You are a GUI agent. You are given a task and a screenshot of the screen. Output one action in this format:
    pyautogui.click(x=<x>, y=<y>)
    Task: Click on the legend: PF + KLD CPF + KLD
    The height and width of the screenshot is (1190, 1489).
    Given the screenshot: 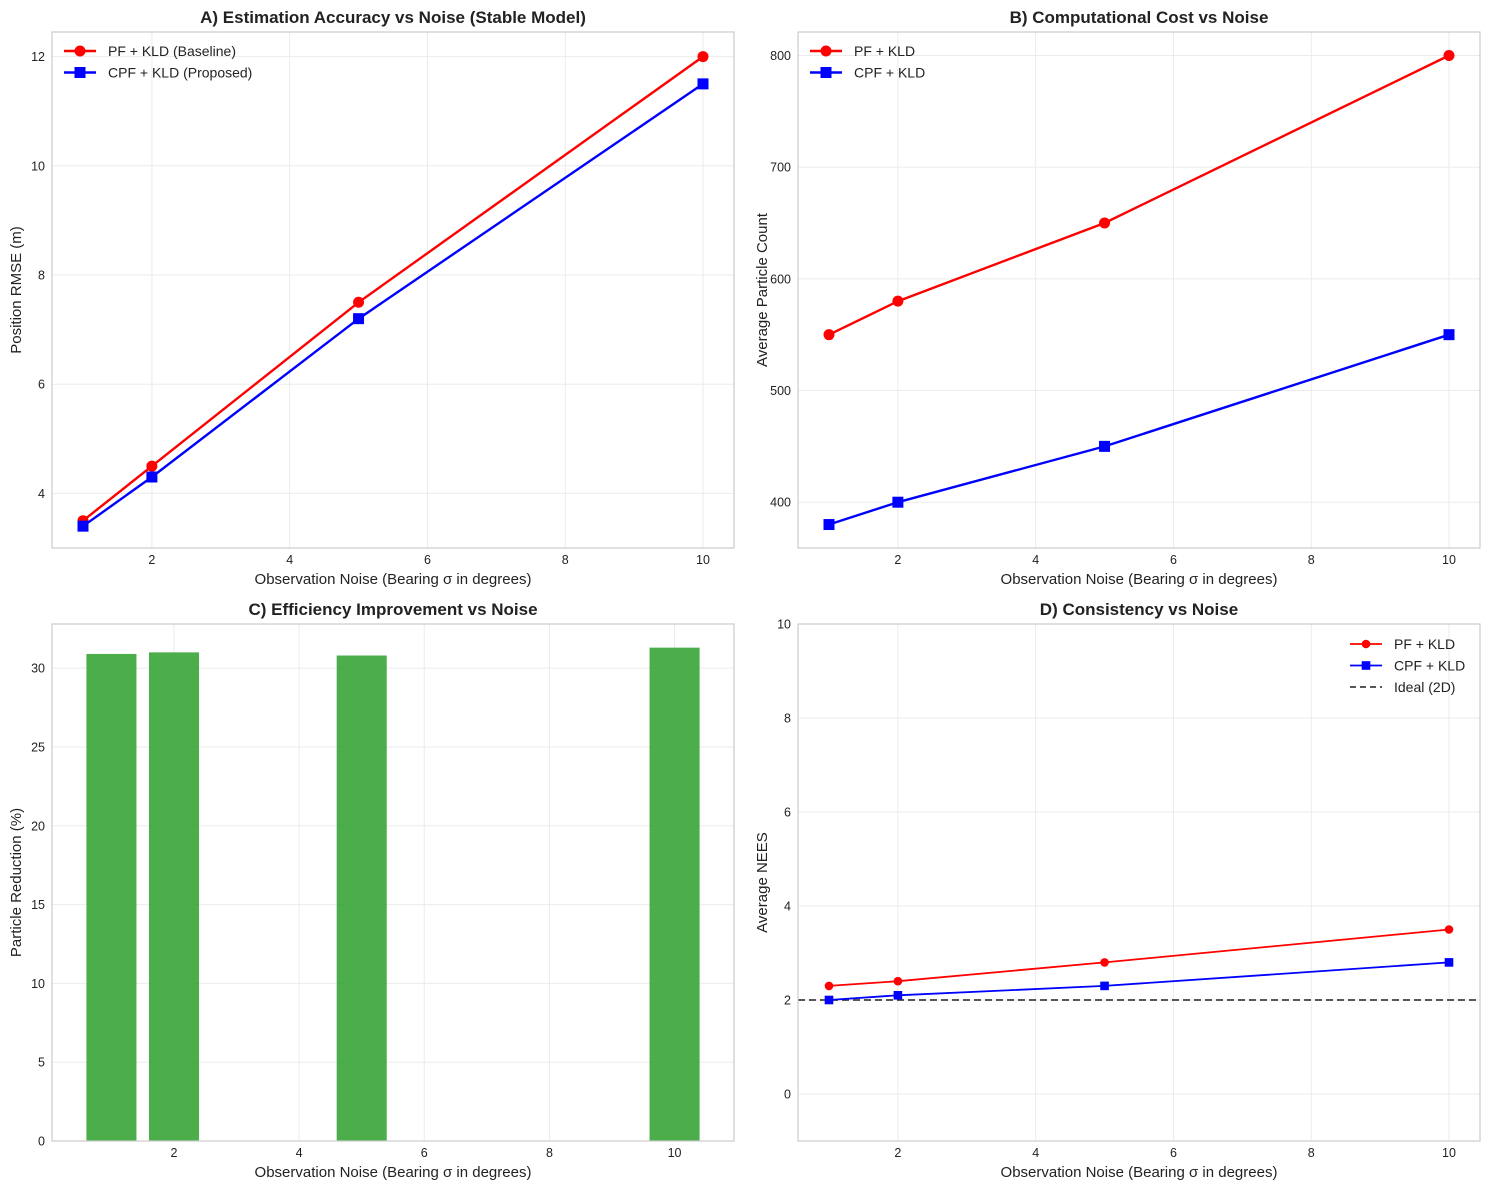 What is the action you would take?
    pyautogui.click(x=867, y=62)
    